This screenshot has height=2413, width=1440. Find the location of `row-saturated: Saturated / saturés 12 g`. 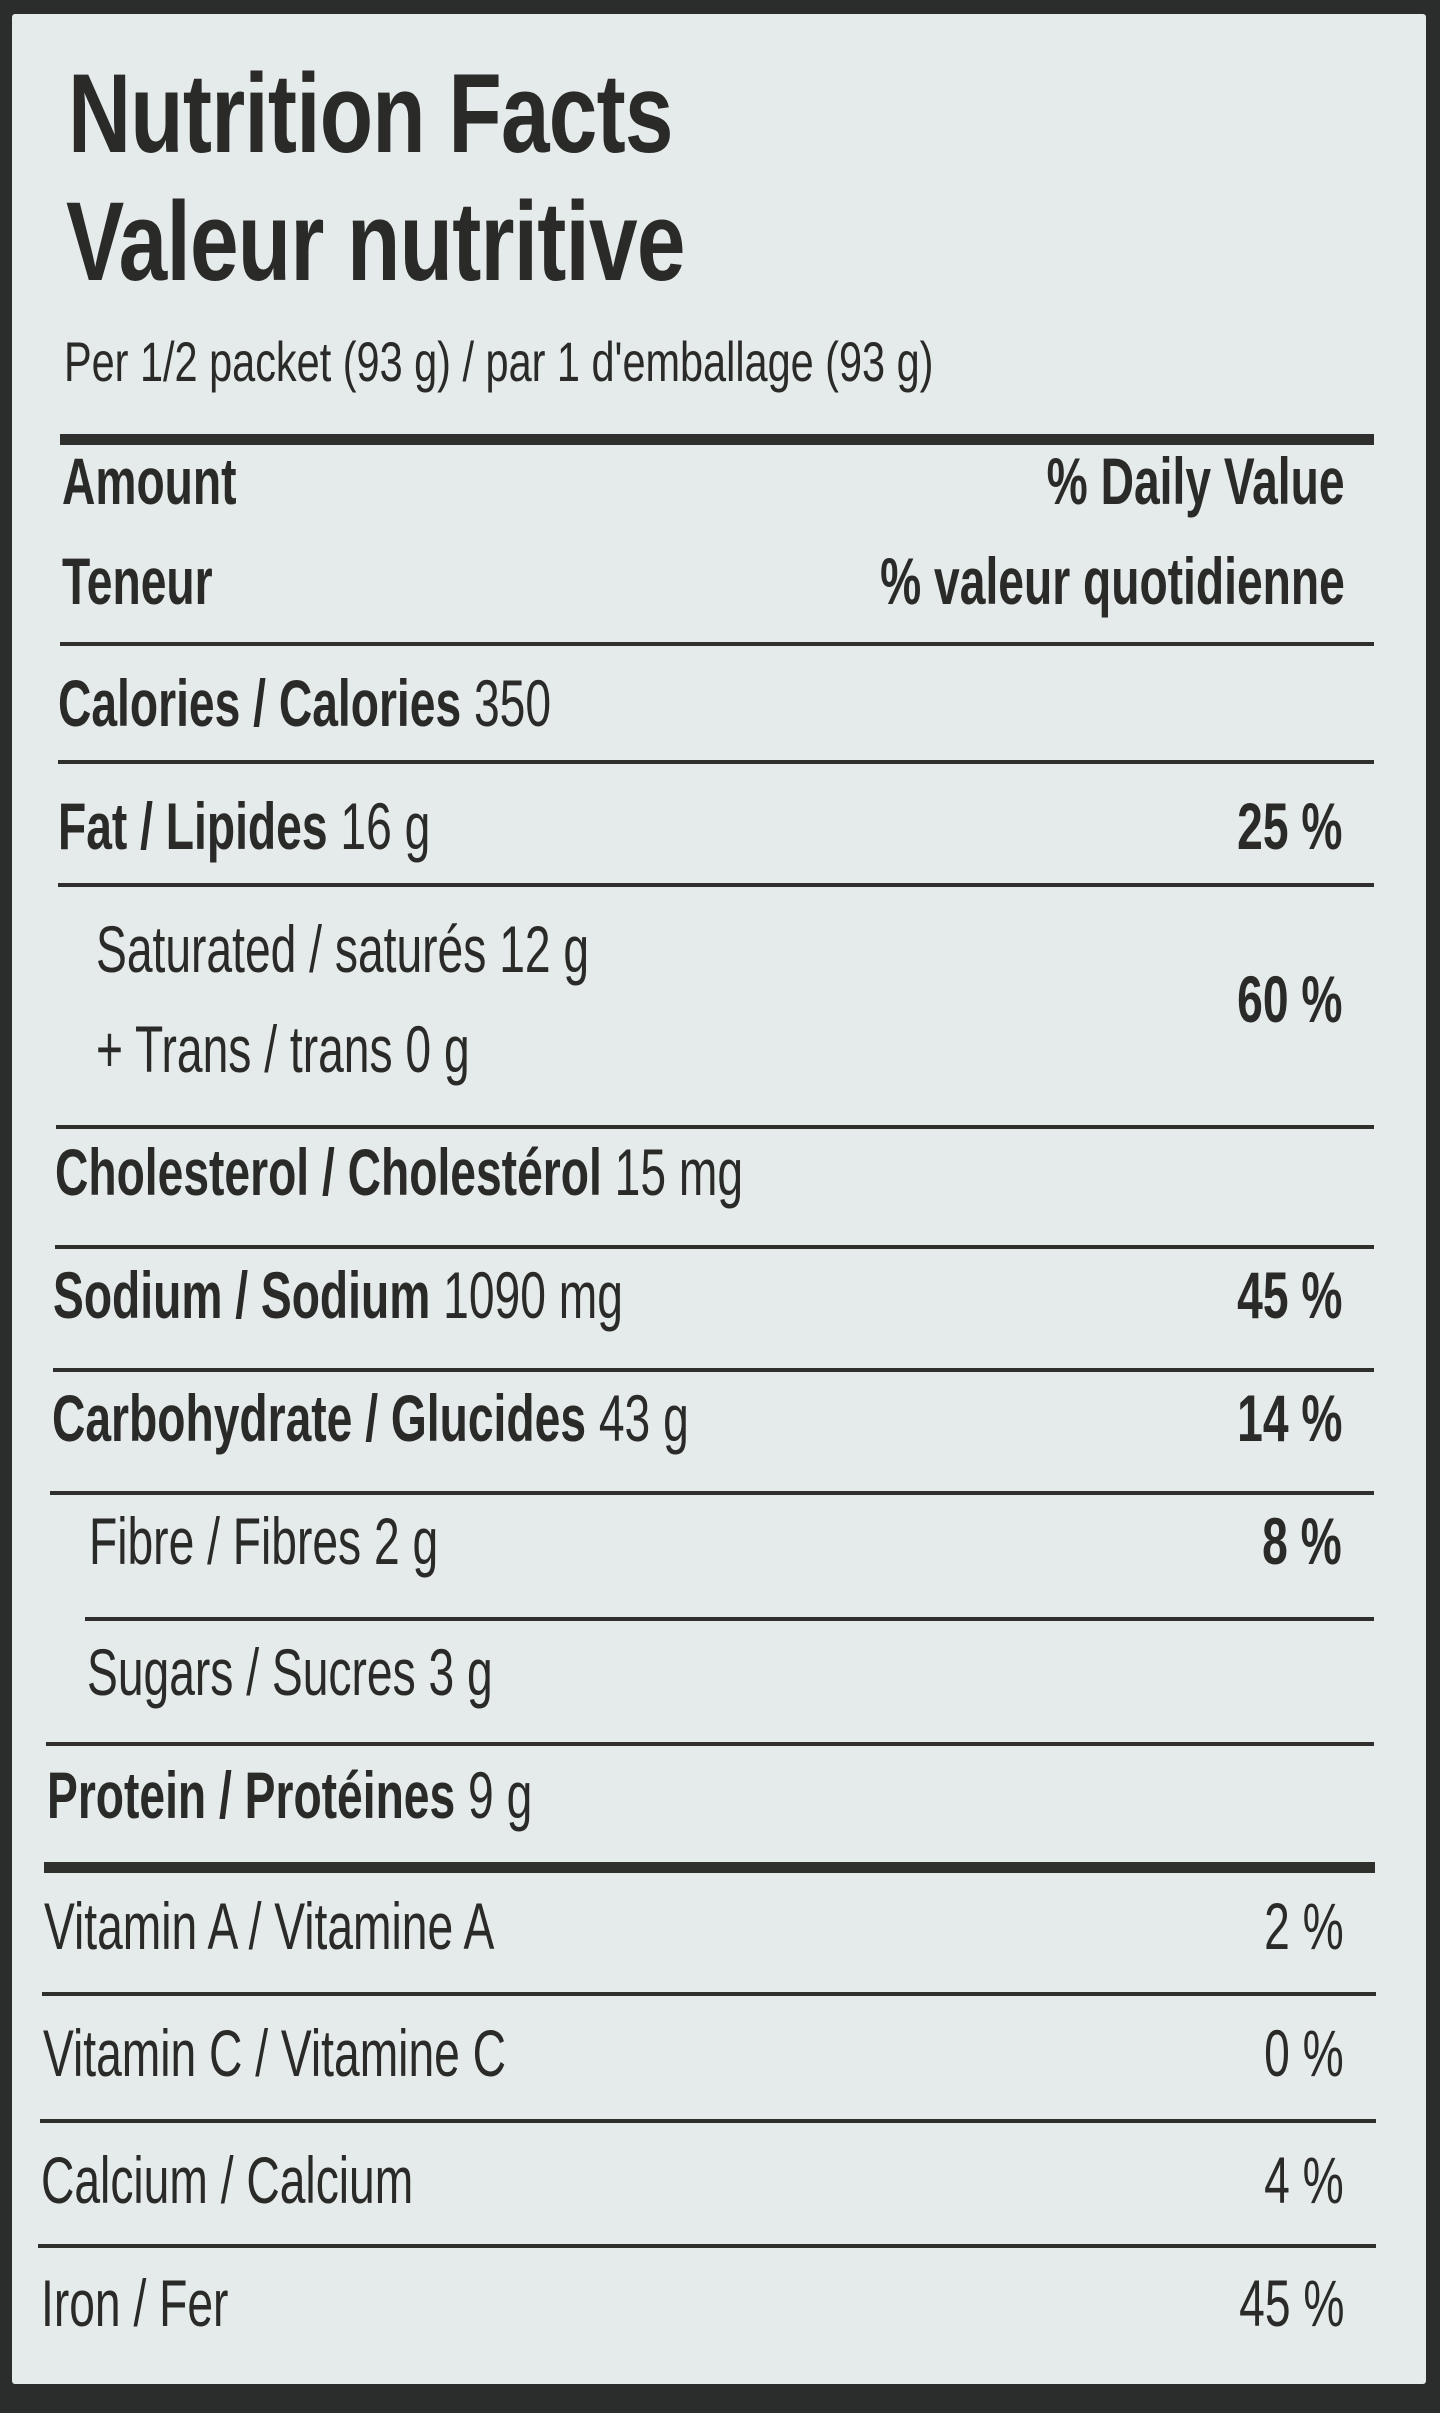

row-saturated: Saturated / saturés 12 g is located at coordinates (343, 949).